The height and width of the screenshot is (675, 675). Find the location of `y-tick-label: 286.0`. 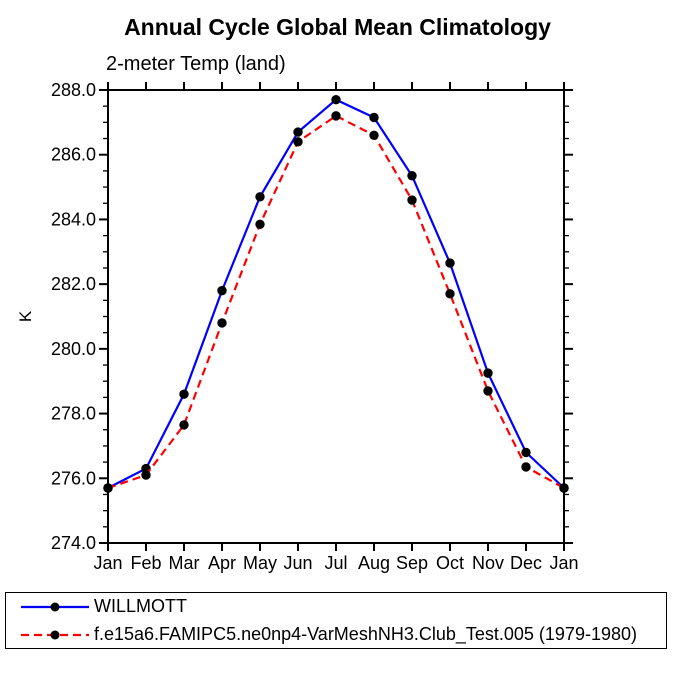

y-tick-label: 286.0 is located at coordinates (73, 155).